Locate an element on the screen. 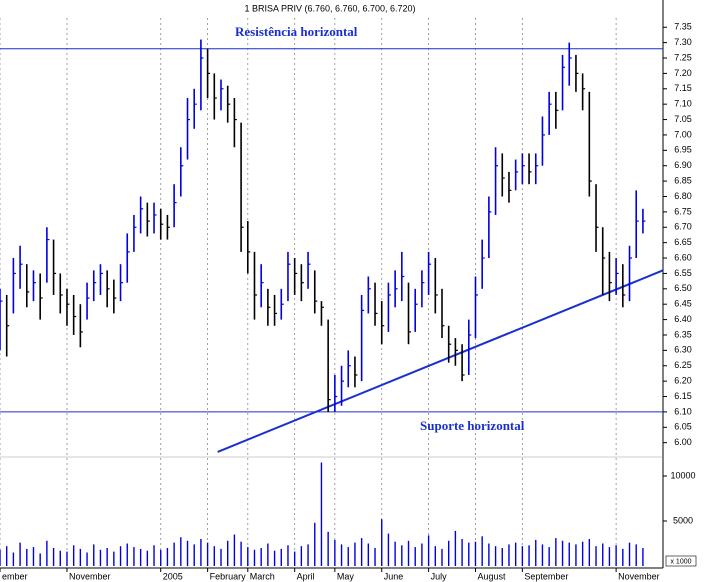 The height and width of the screenshot is (582, 707). y-tick-label: 6.55 is located at coordinates (683, 273).